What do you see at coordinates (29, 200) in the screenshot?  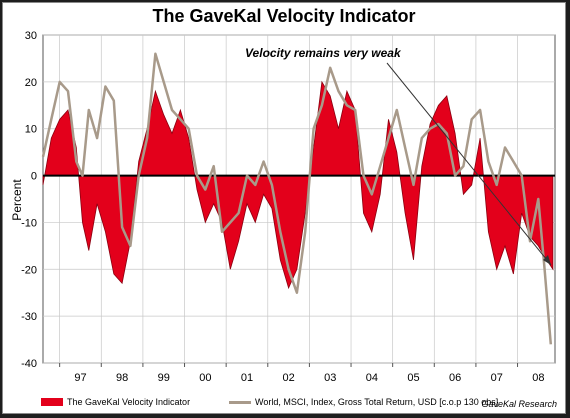 I see `y-ticks: 30 20 10 0 -10 -20 -30 -40` at bounding box center [29, 200].